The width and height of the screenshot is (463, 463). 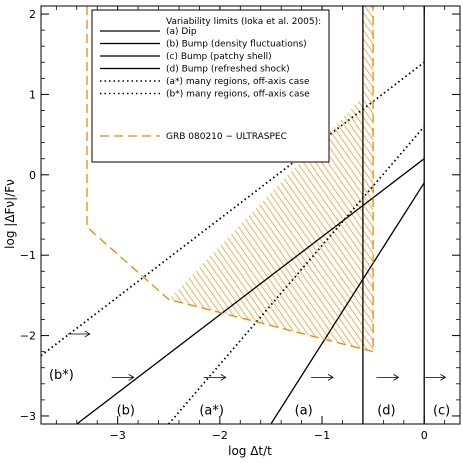 I want to click on x-tick-label-3: 0, so click(x=424, y=435).